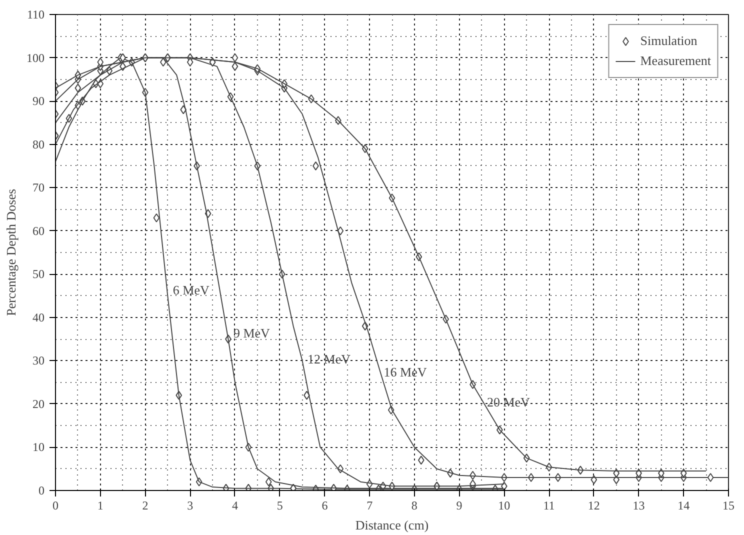 This screenshot has width=744, height=535. I want to click on x-tick-label: 1, so click(100, 505).